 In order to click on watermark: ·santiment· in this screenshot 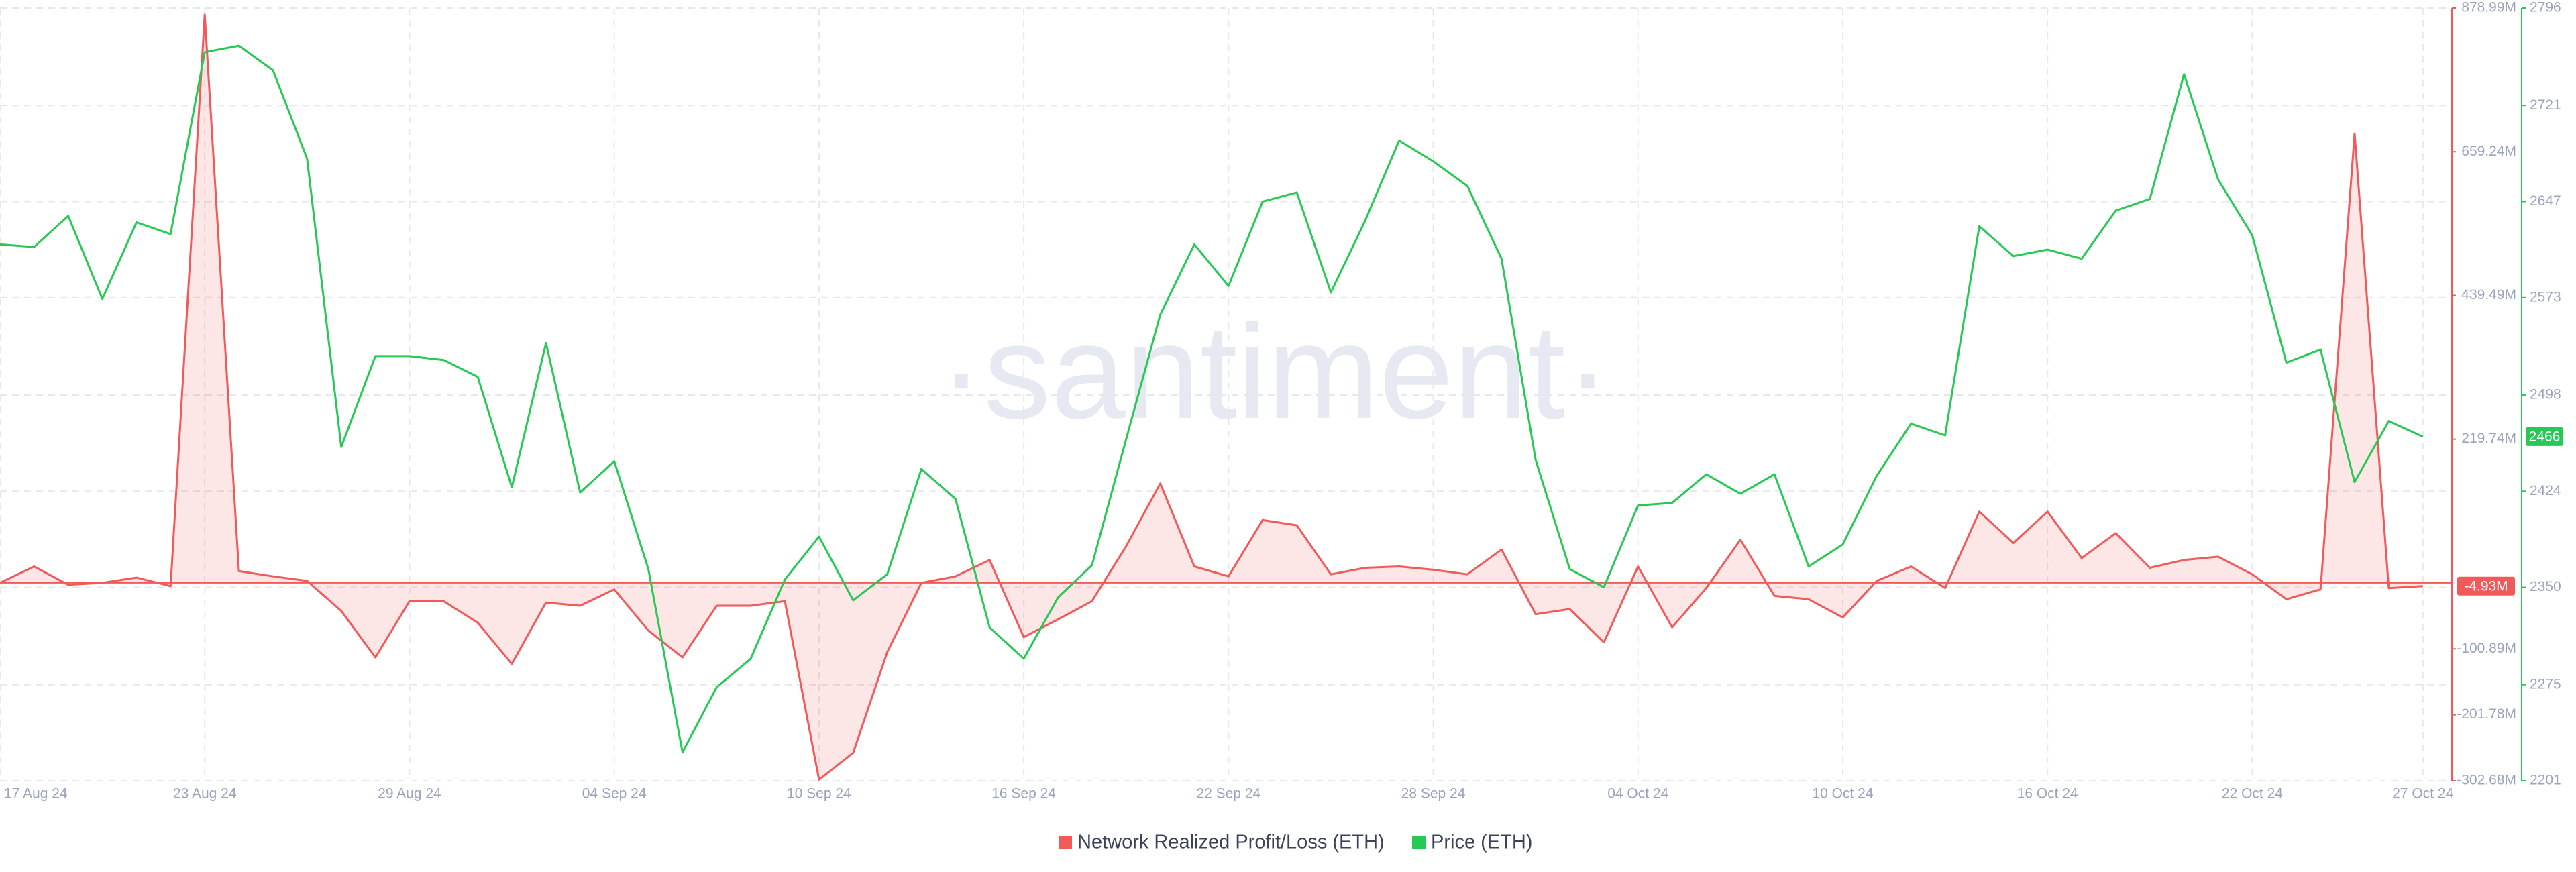, I will do `click(1274, 372)`.